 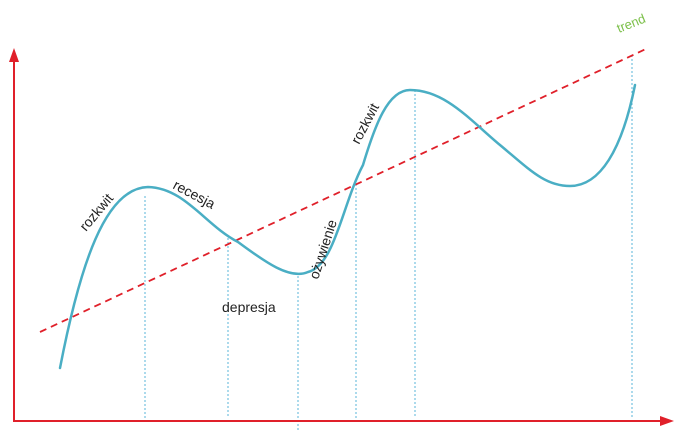 I want to click on y-axis-arrow, so click(x=14, y=55).